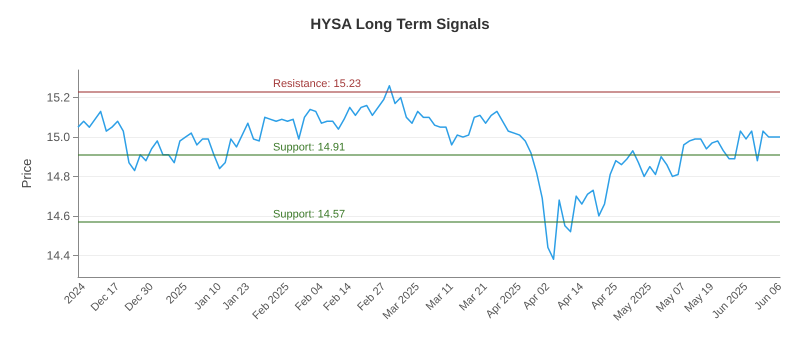 This screenshot has height=350, width=800. What do you see at coordinates (317, 84) in the screenshot?
I see `ref-line-label: Resistance: 15.23` at bounding box center [317, 84].